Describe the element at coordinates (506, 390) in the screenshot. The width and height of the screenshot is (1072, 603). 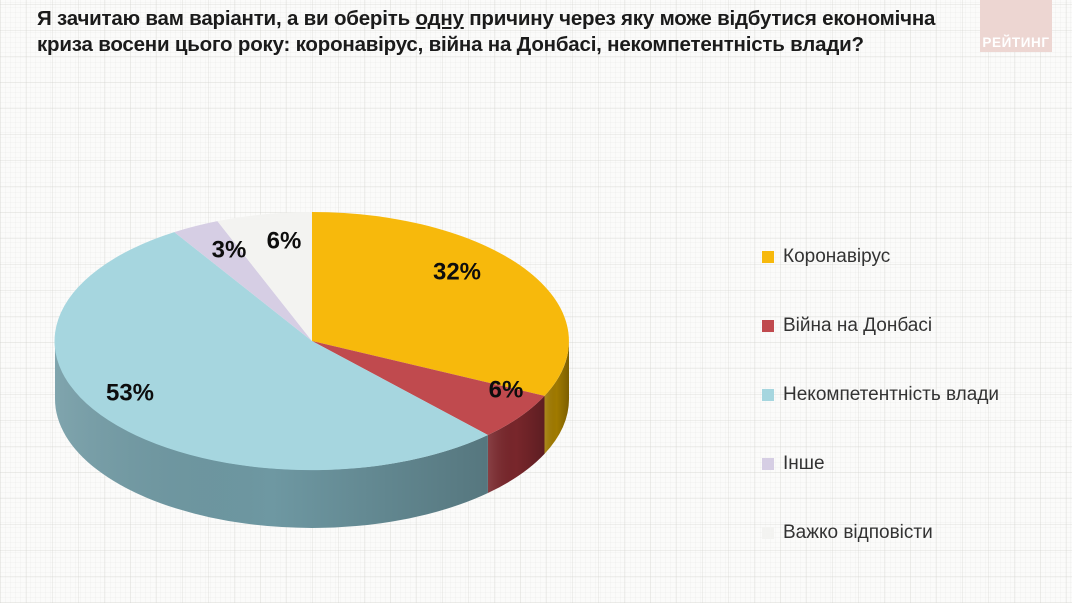
I see `pie-slice-percent-label-1: 6%` at that location.